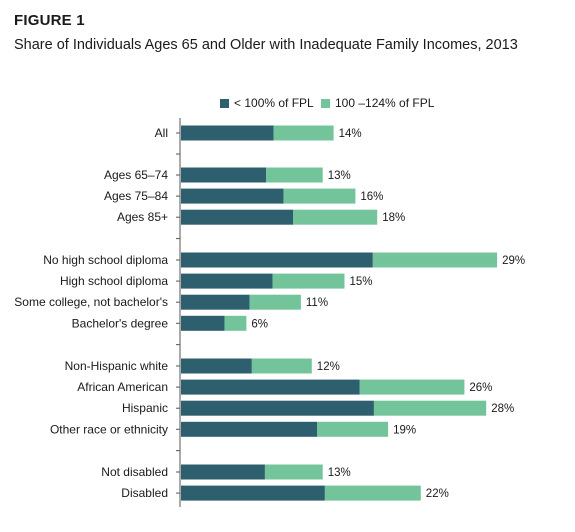 The image size is (575, 532). Describe the element at coordinates (145, 408) in the screenshot. I see `category-label: Hispanic` at that location.